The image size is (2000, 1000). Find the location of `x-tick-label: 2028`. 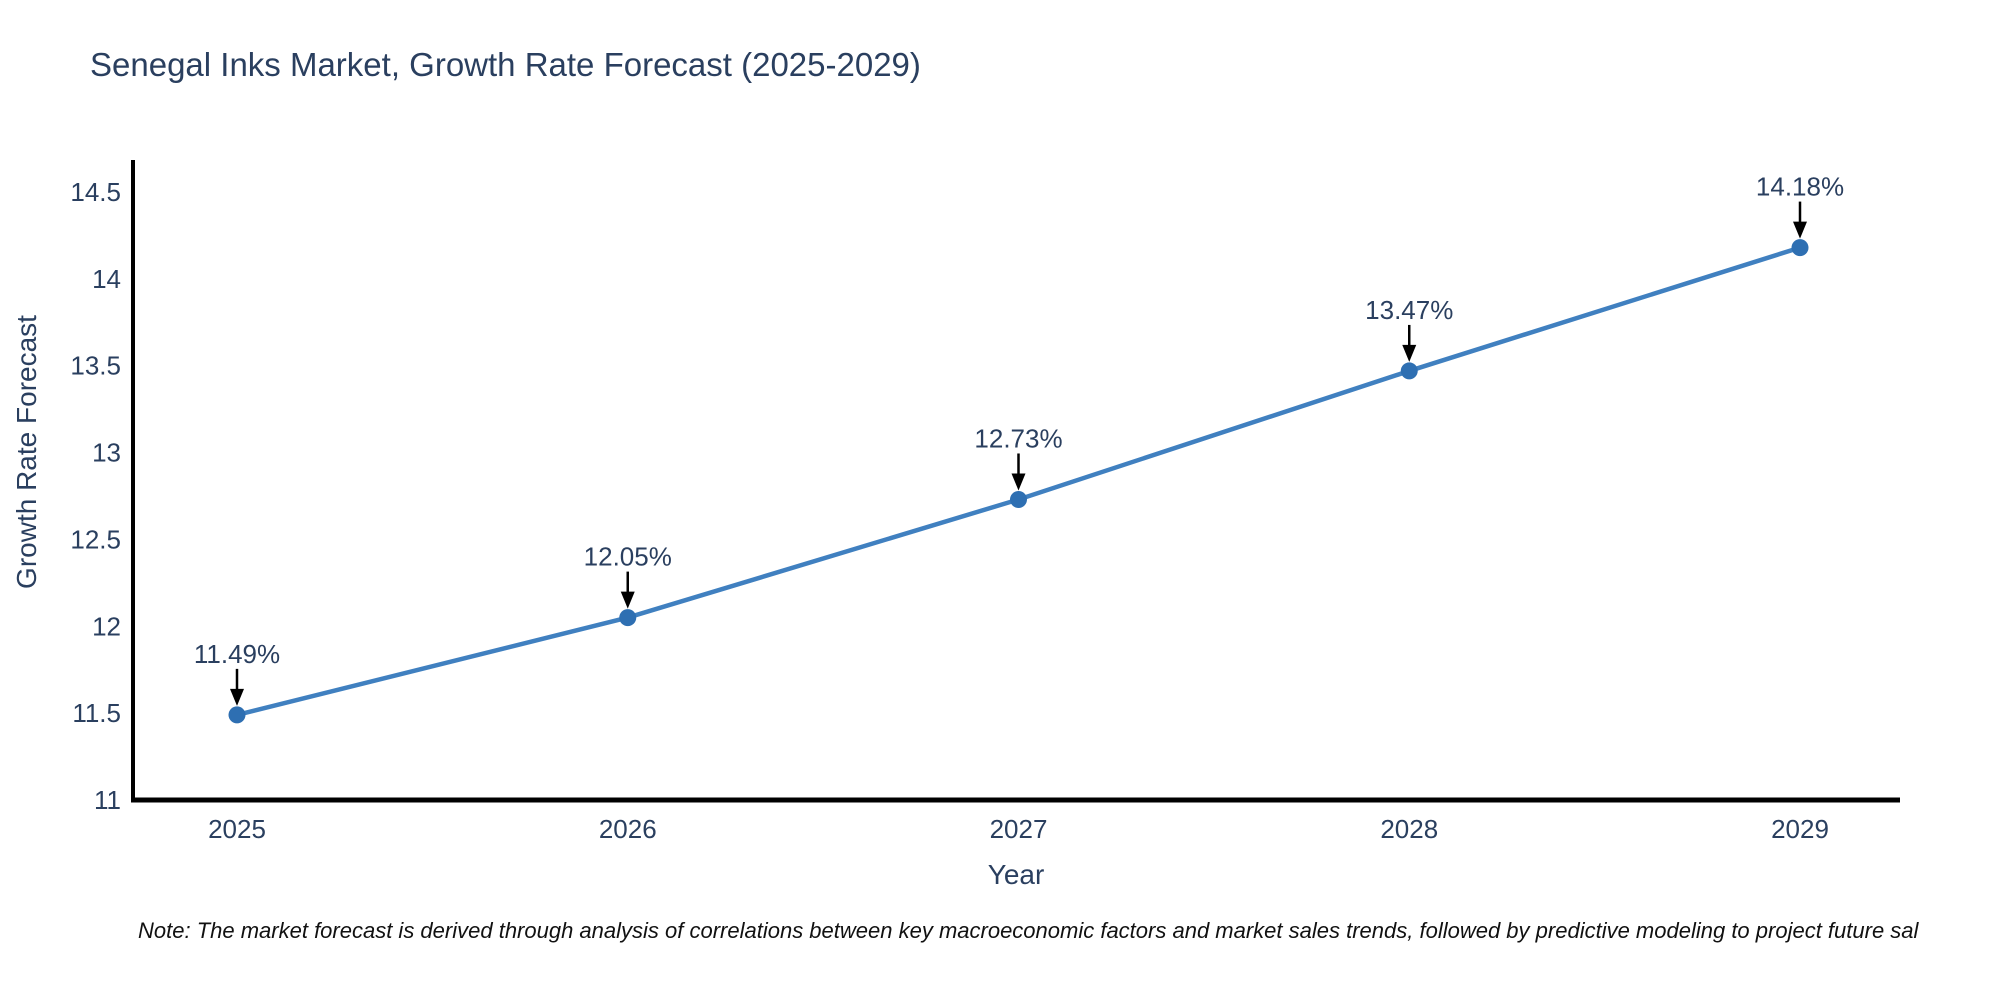

x-tick-label: 2028 is located at coordinates (1409, 829).